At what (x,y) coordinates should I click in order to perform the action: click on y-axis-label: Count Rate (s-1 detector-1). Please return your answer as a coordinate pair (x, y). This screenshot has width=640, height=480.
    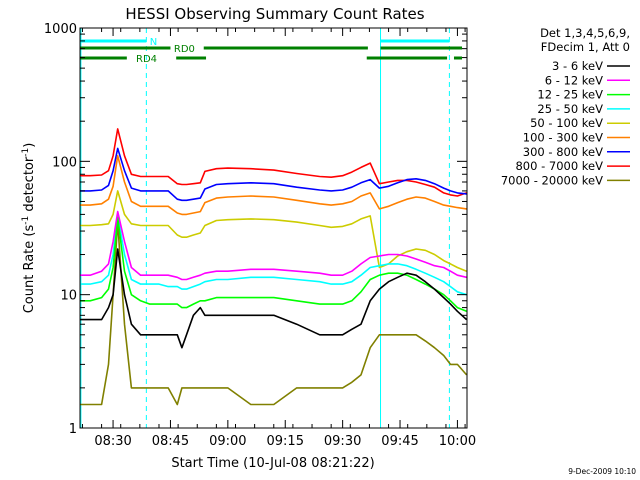
    Looking at the image, I should click on (29, 228).